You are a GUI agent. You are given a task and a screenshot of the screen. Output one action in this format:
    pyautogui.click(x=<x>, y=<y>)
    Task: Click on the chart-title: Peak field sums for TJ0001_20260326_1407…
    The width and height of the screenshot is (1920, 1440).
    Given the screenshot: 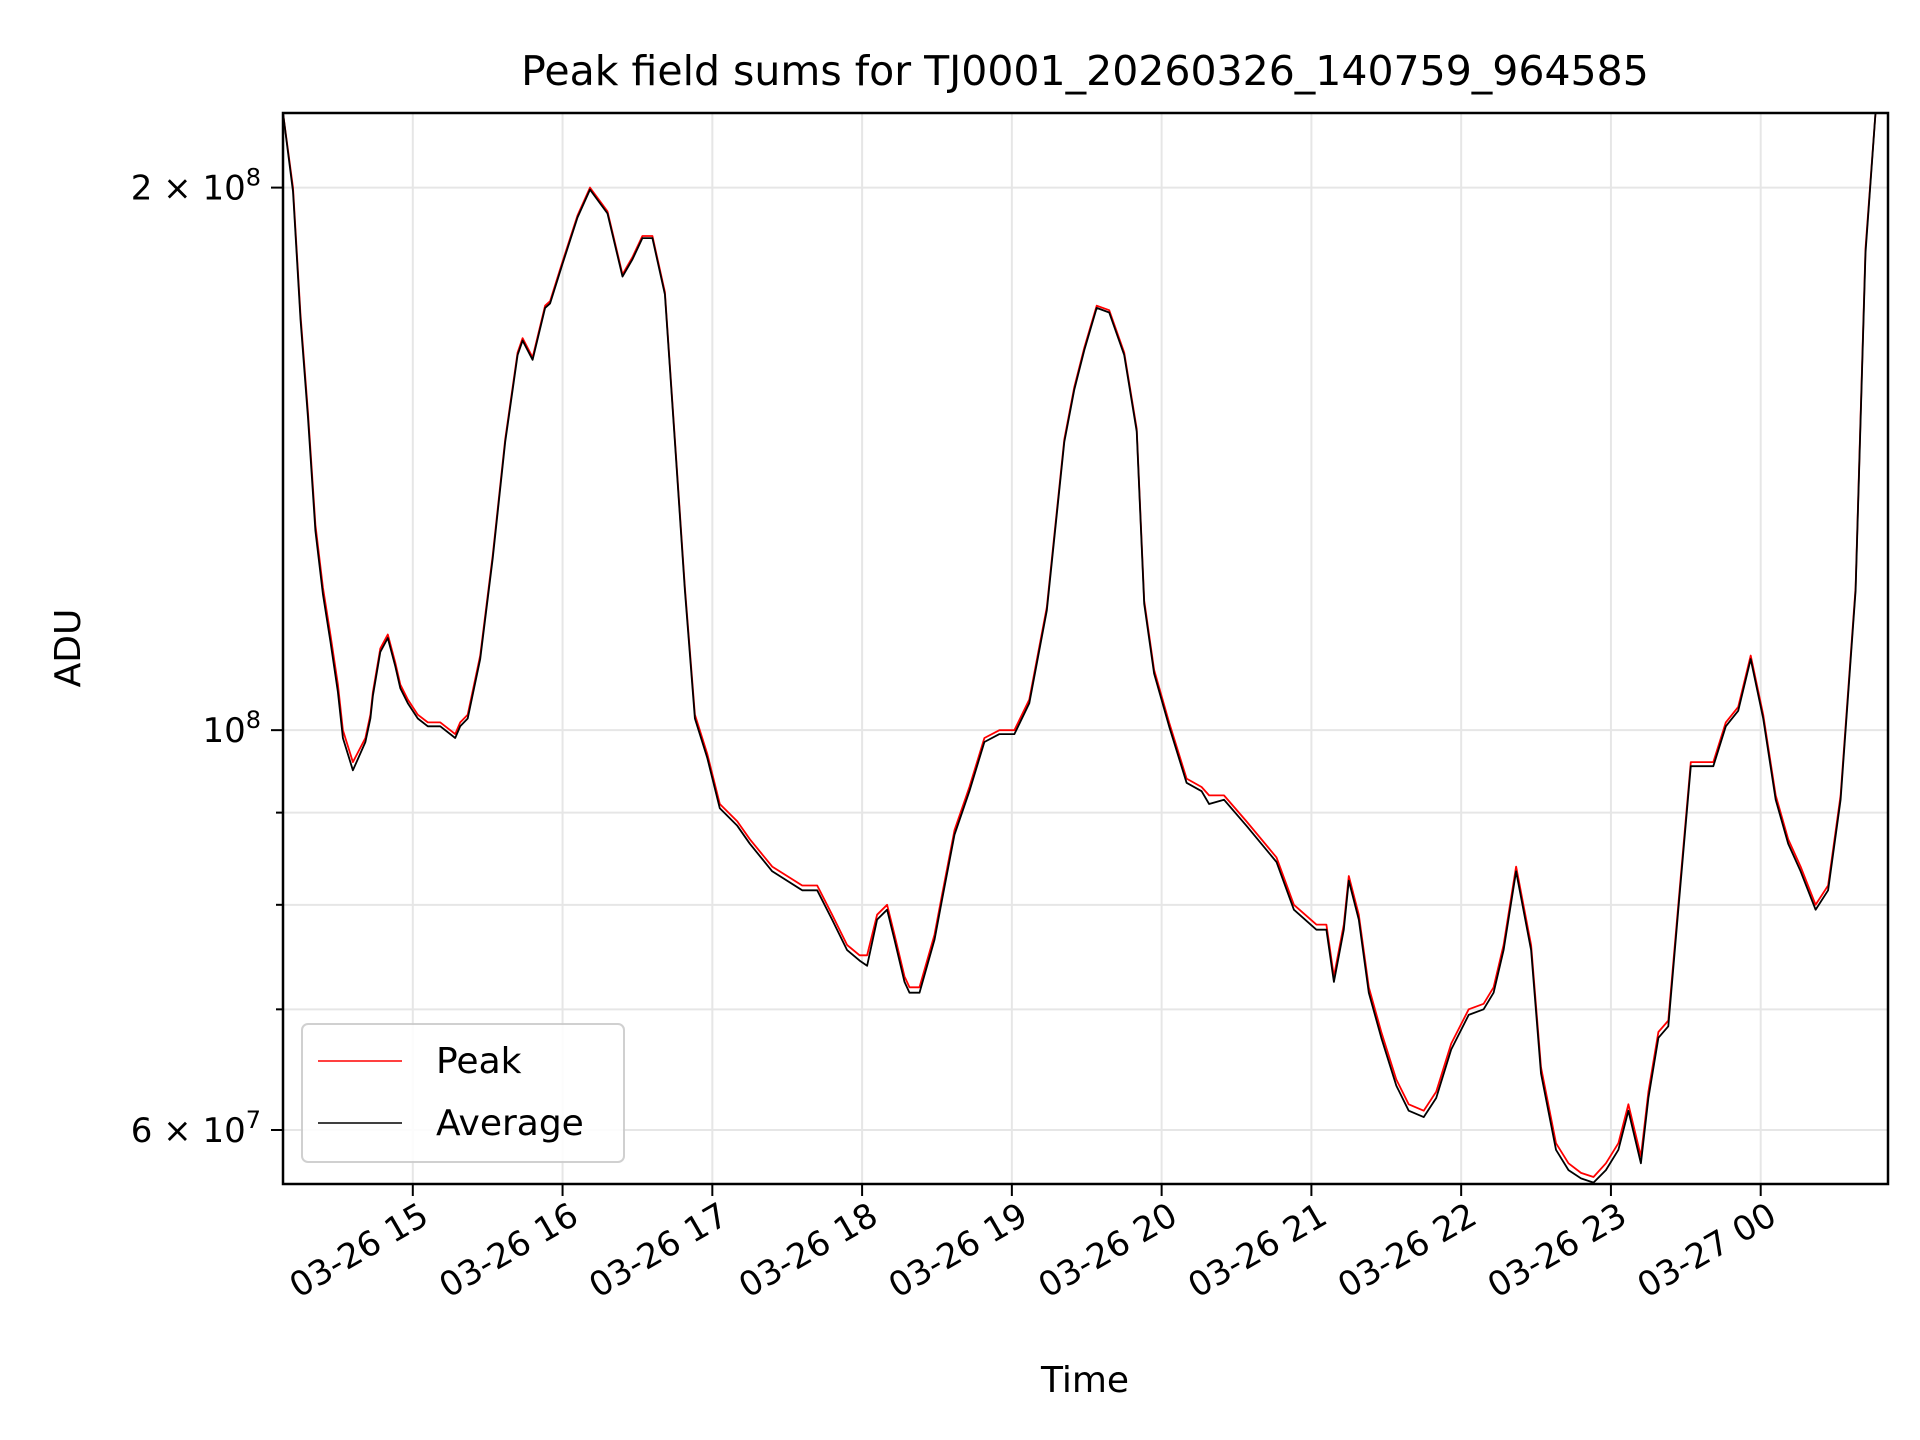 What is the action you would take?
    pyautogui.click(x=1085, y=71)
    